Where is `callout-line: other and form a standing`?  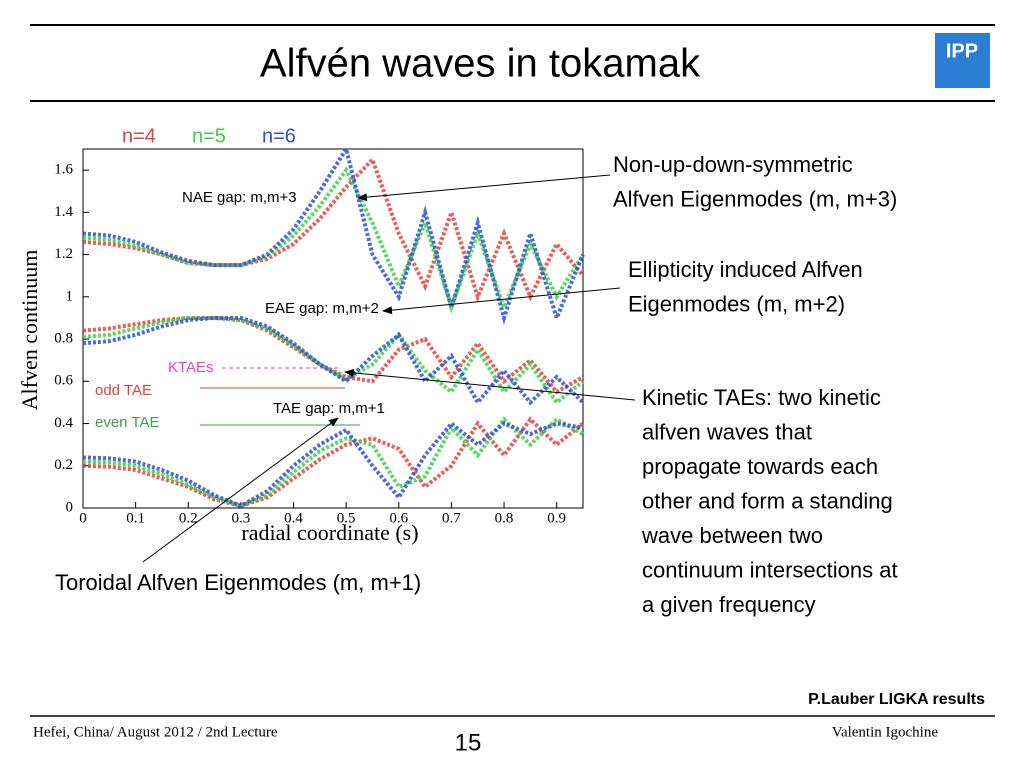
callout-line: other and form a standing is located at coordinates (767, 500).